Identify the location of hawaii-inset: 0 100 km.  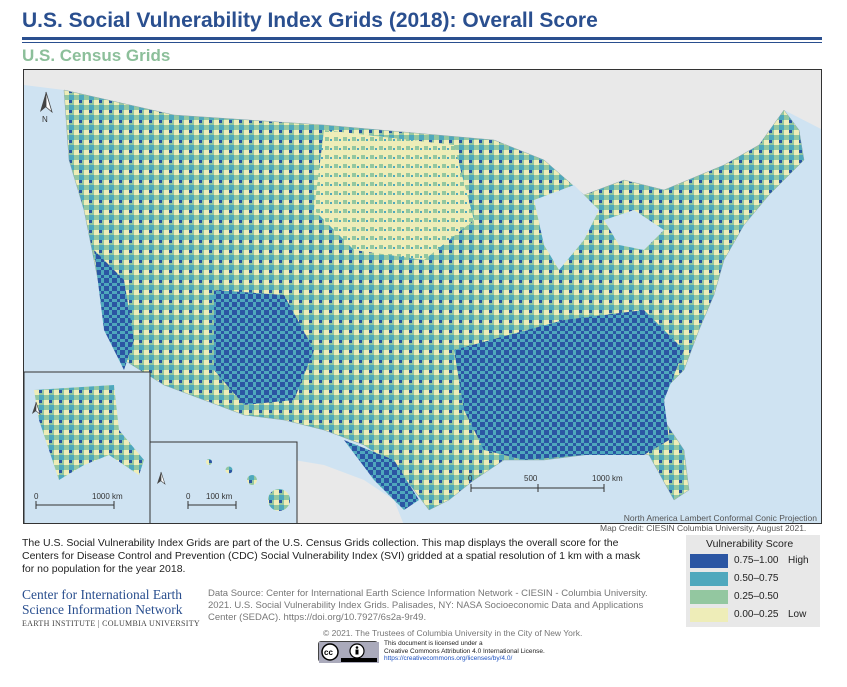
(223, 482).